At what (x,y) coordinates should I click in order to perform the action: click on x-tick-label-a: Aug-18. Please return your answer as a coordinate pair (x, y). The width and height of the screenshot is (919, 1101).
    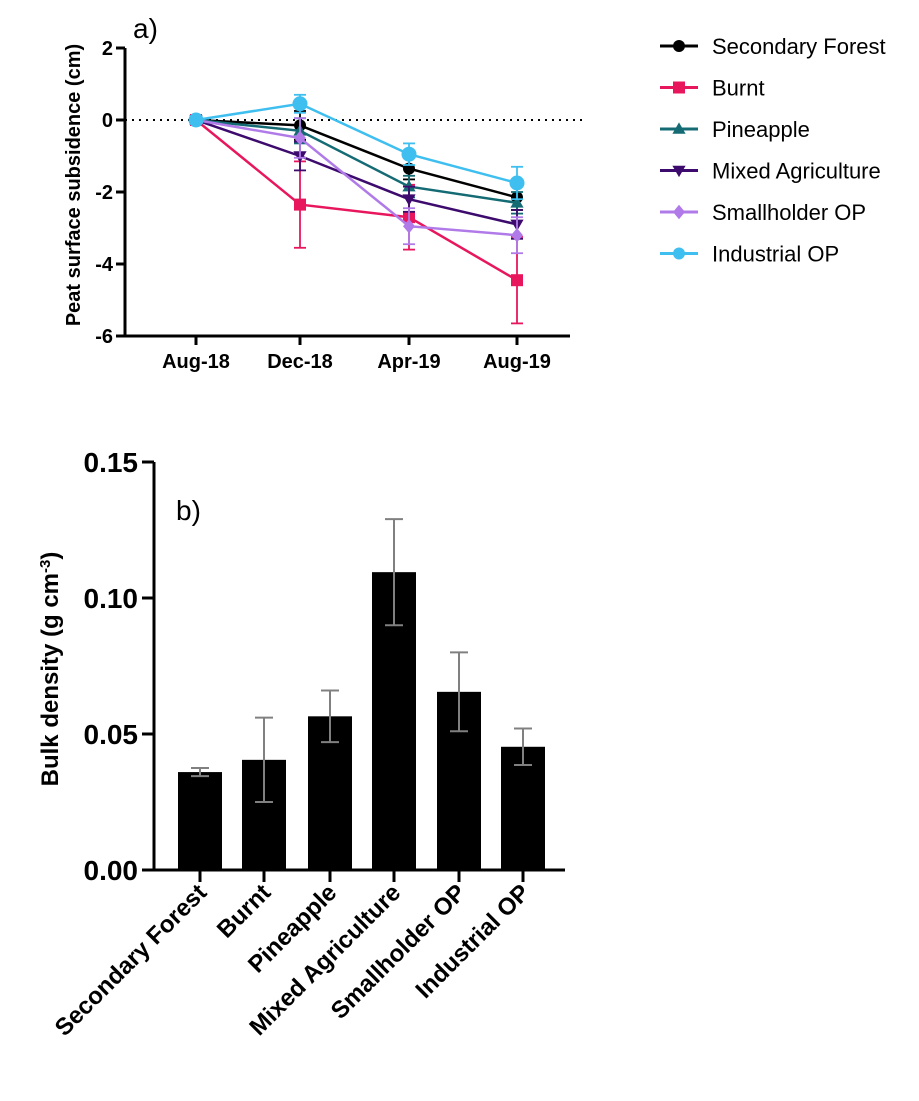
    Looking at the image, I should click on (196, 362).